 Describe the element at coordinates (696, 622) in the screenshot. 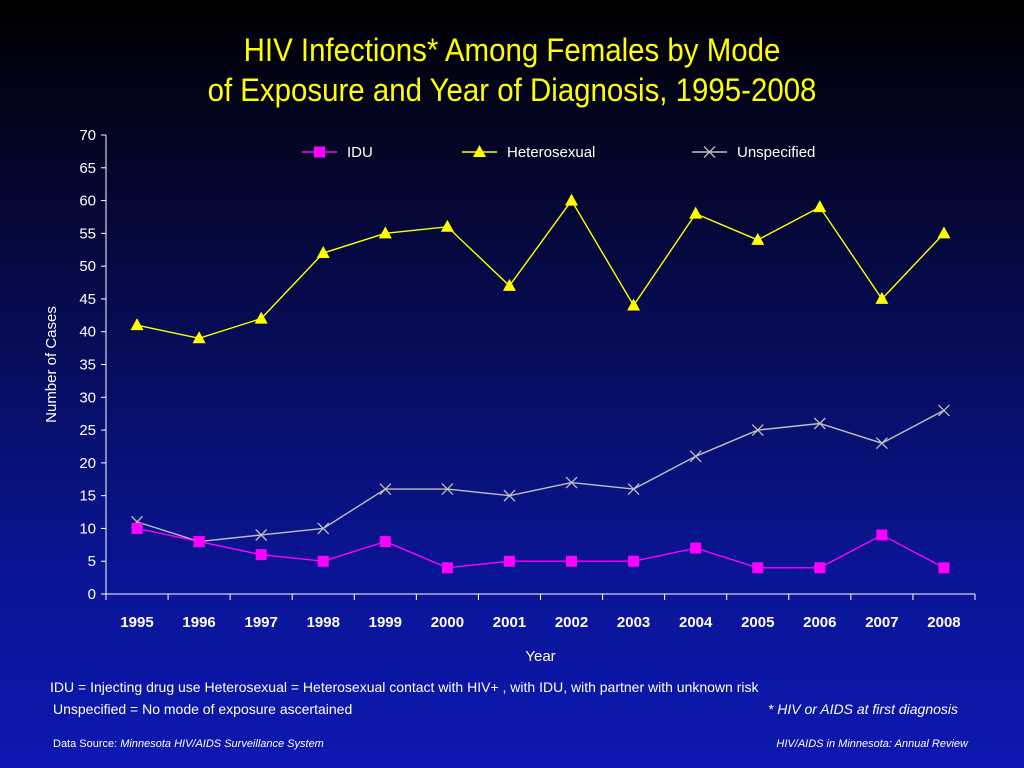

I see `x-tick-label: 2004` at that location.